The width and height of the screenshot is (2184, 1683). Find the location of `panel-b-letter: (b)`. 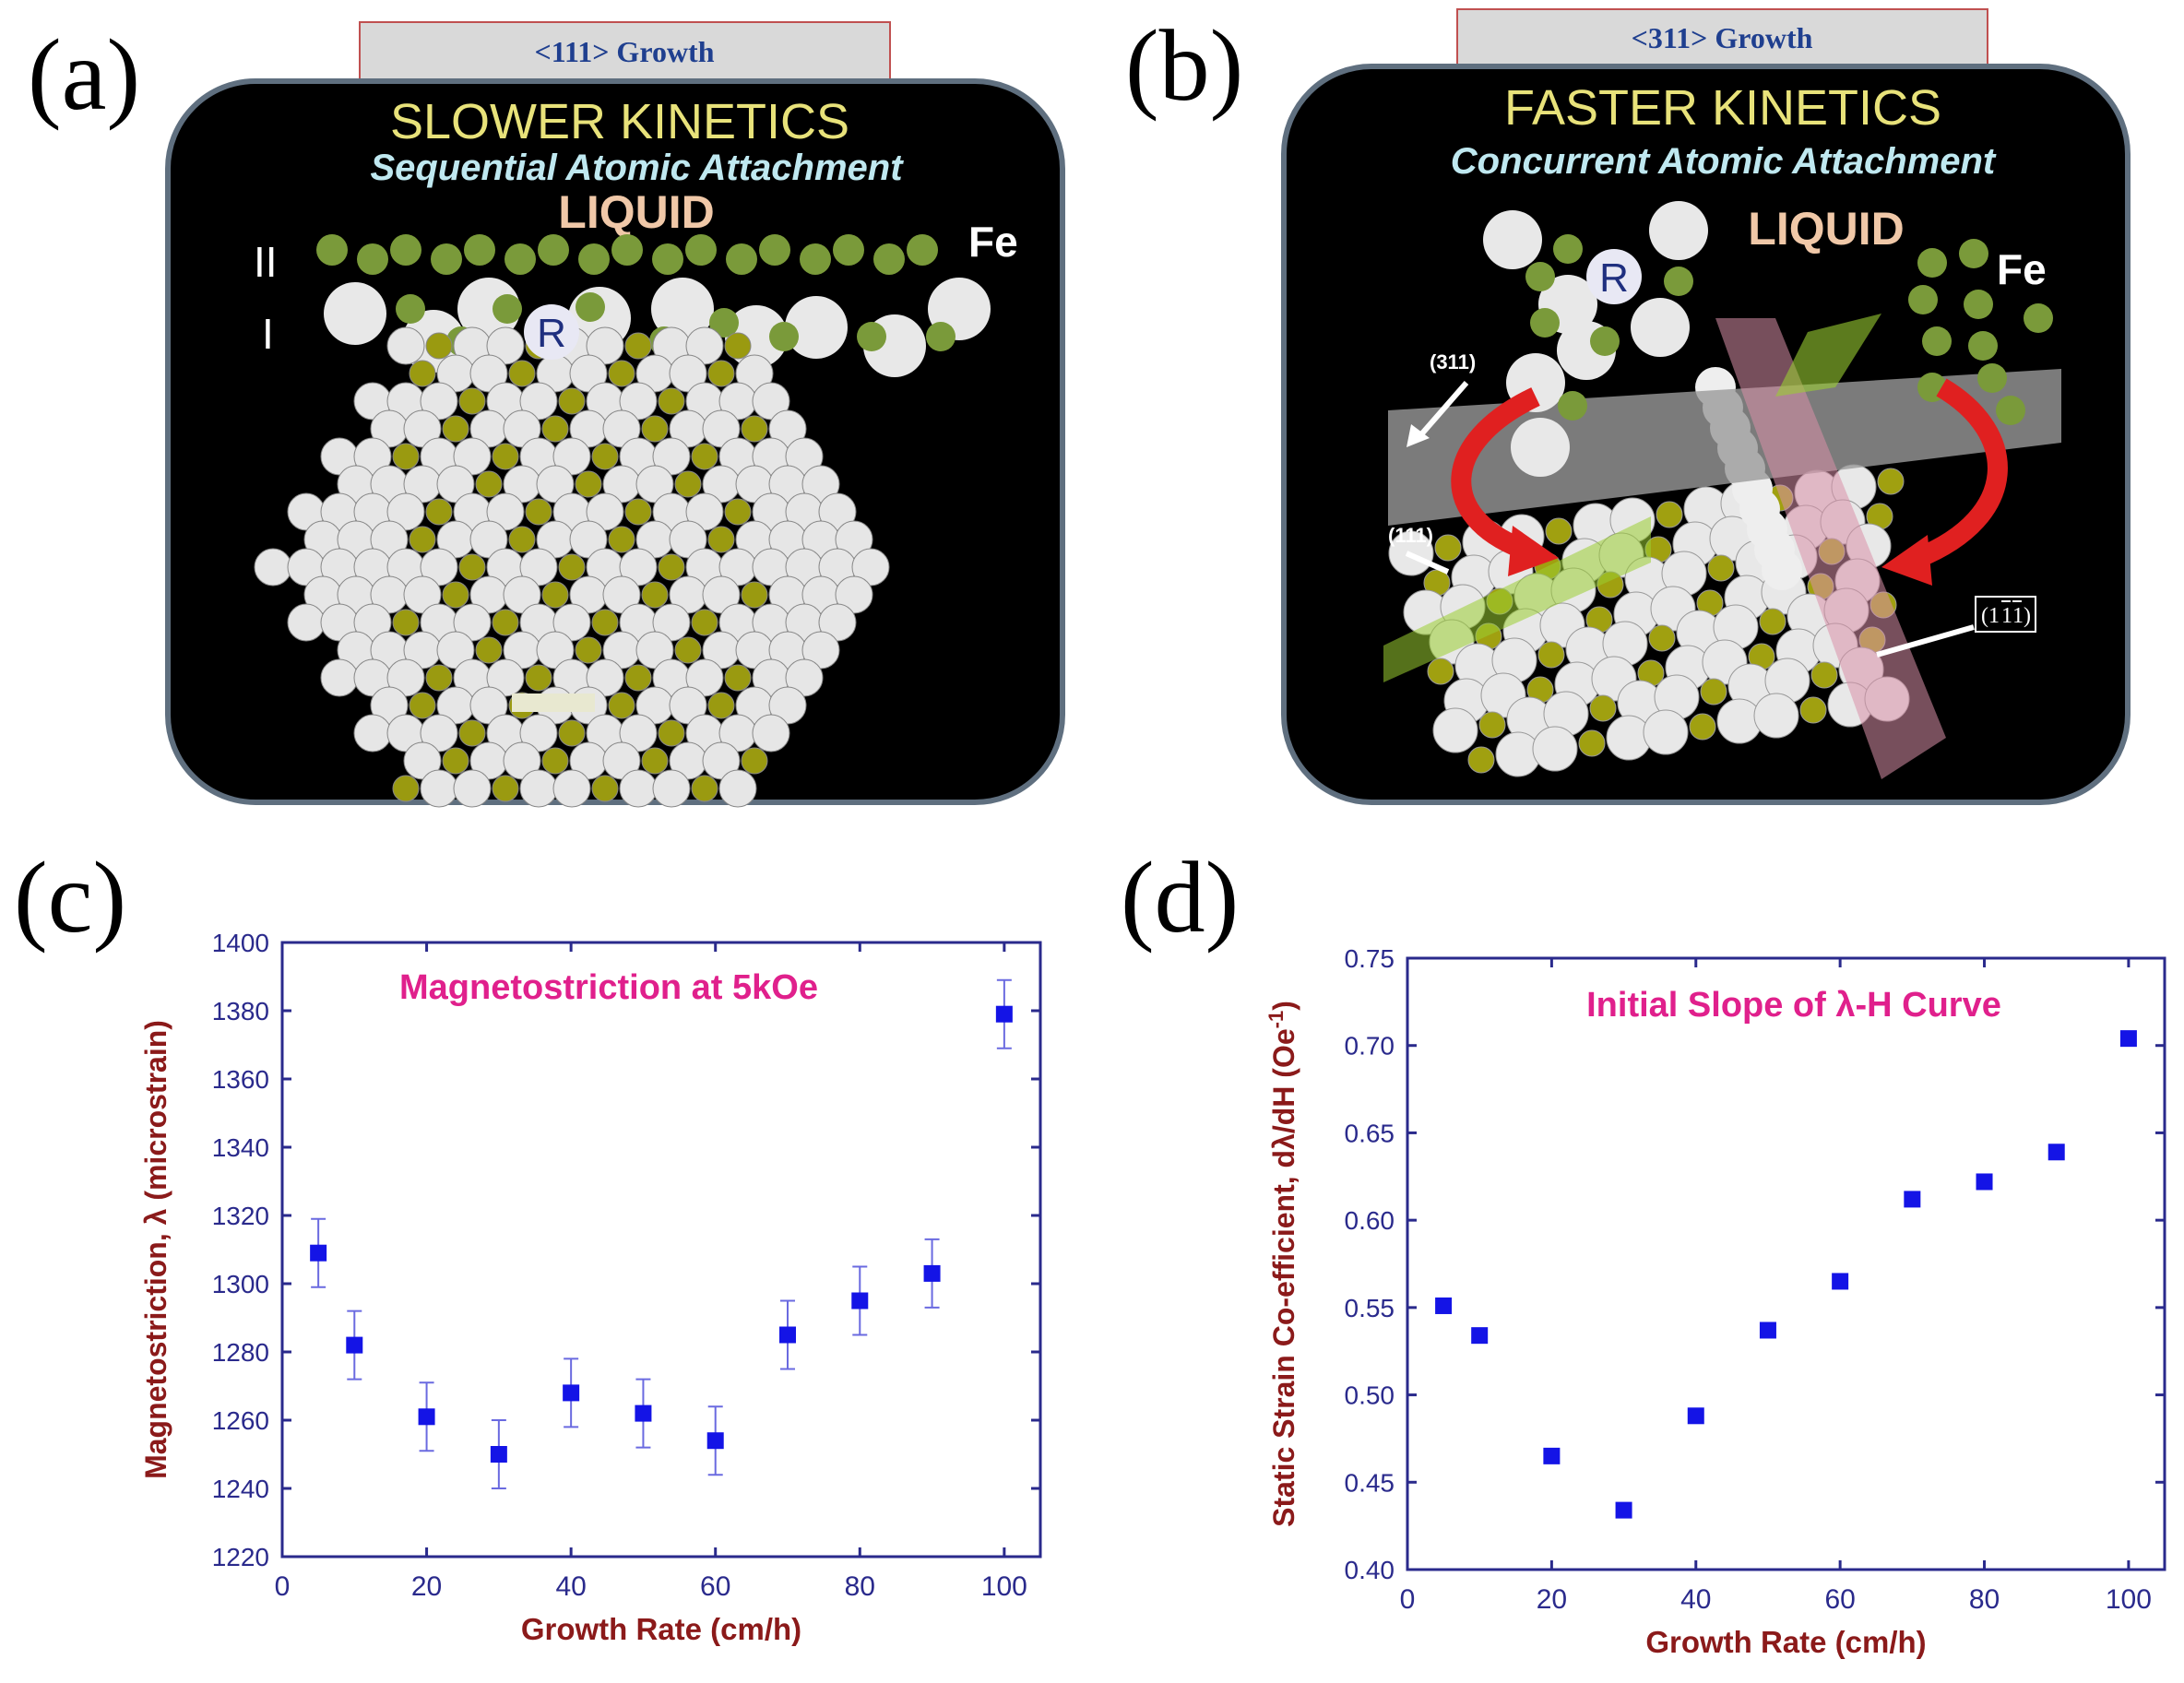

panel-b-letter: (b) is located at coordinates (1184, 65).